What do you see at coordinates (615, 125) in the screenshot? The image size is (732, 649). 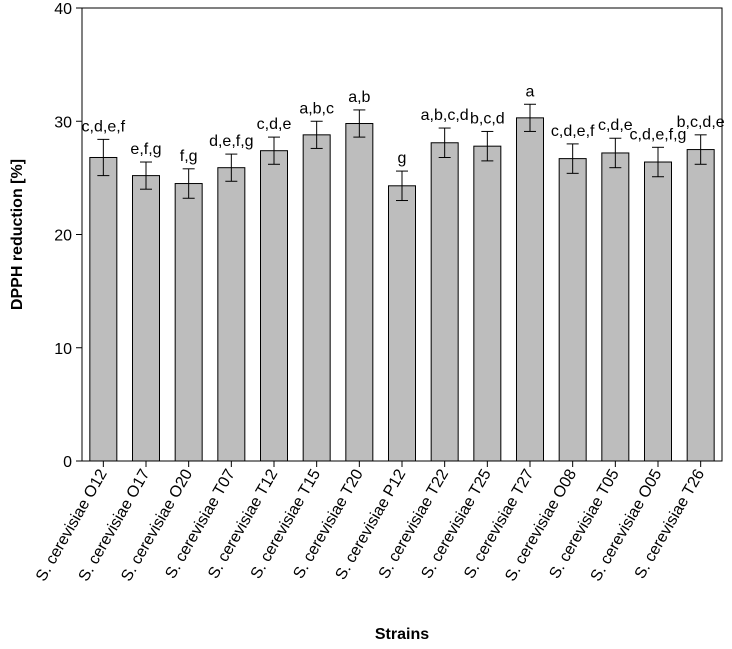 I see `significance-label-12: c,d,e` at bounding box center [615, 125].